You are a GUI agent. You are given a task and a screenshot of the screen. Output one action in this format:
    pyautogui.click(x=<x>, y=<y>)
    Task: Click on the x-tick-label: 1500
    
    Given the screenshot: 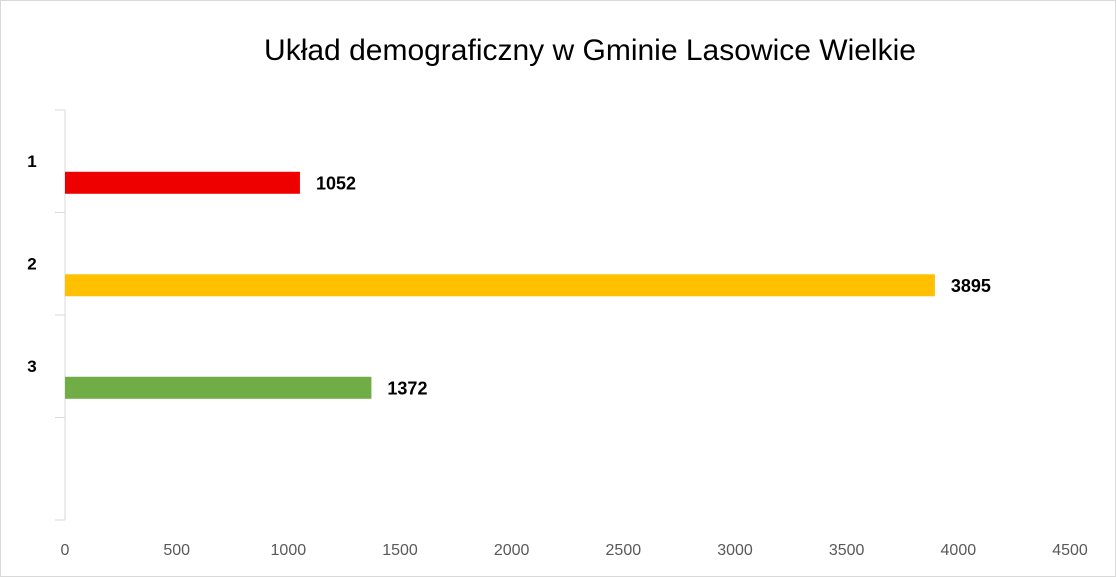 What is the action you would take?
    pyautogui.click(x=400, y=550)
    